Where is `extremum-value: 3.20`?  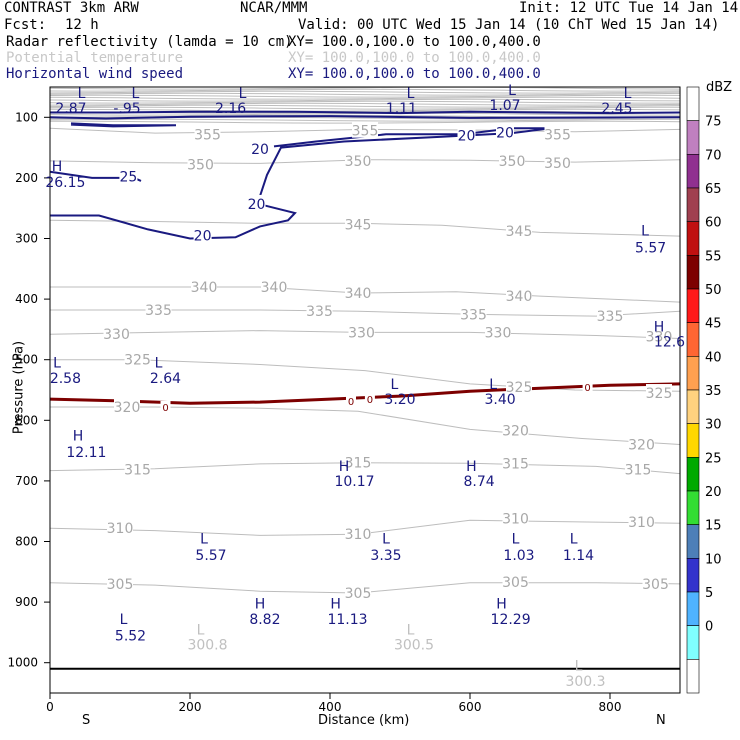 extremum-value: 3.20 is located at coordinates (399, 400).